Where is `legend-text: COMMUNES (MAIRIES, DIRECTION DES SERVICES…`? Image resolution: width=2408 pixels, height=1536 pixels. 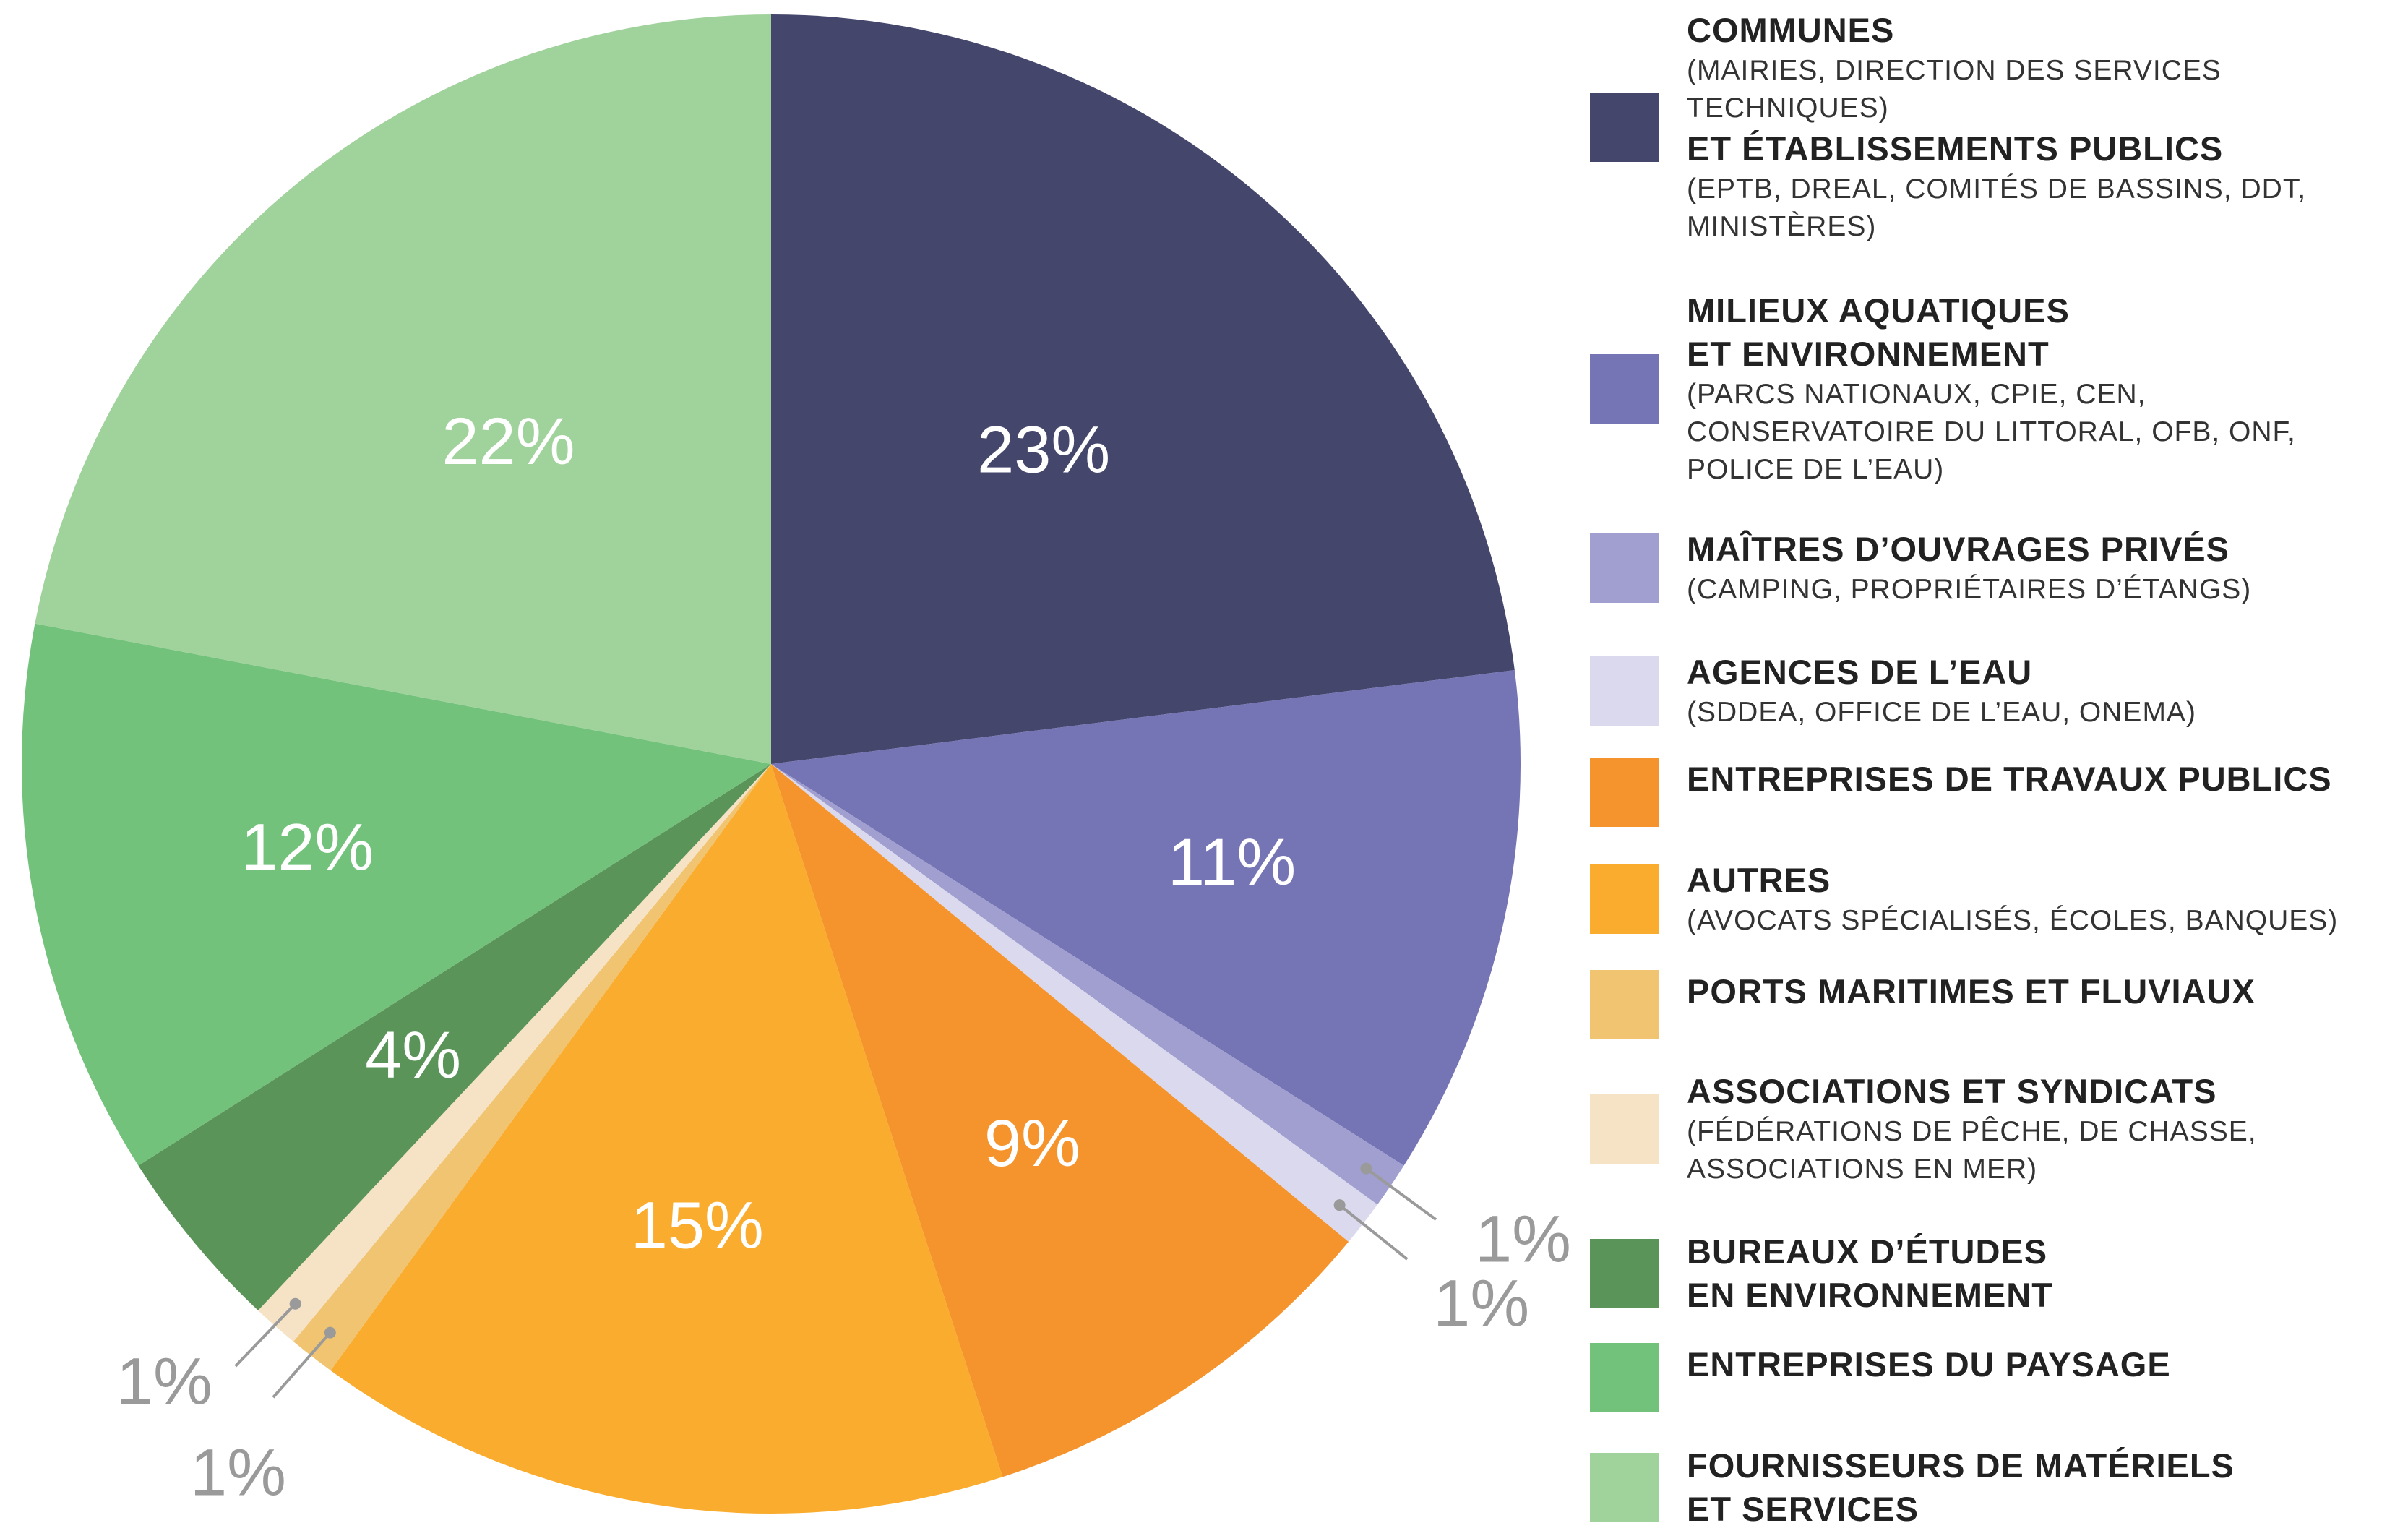
legend-text: COMMUNES (MAIRIES, DIRECTION DES SERVICES… is located at coordinates (2044, 128).